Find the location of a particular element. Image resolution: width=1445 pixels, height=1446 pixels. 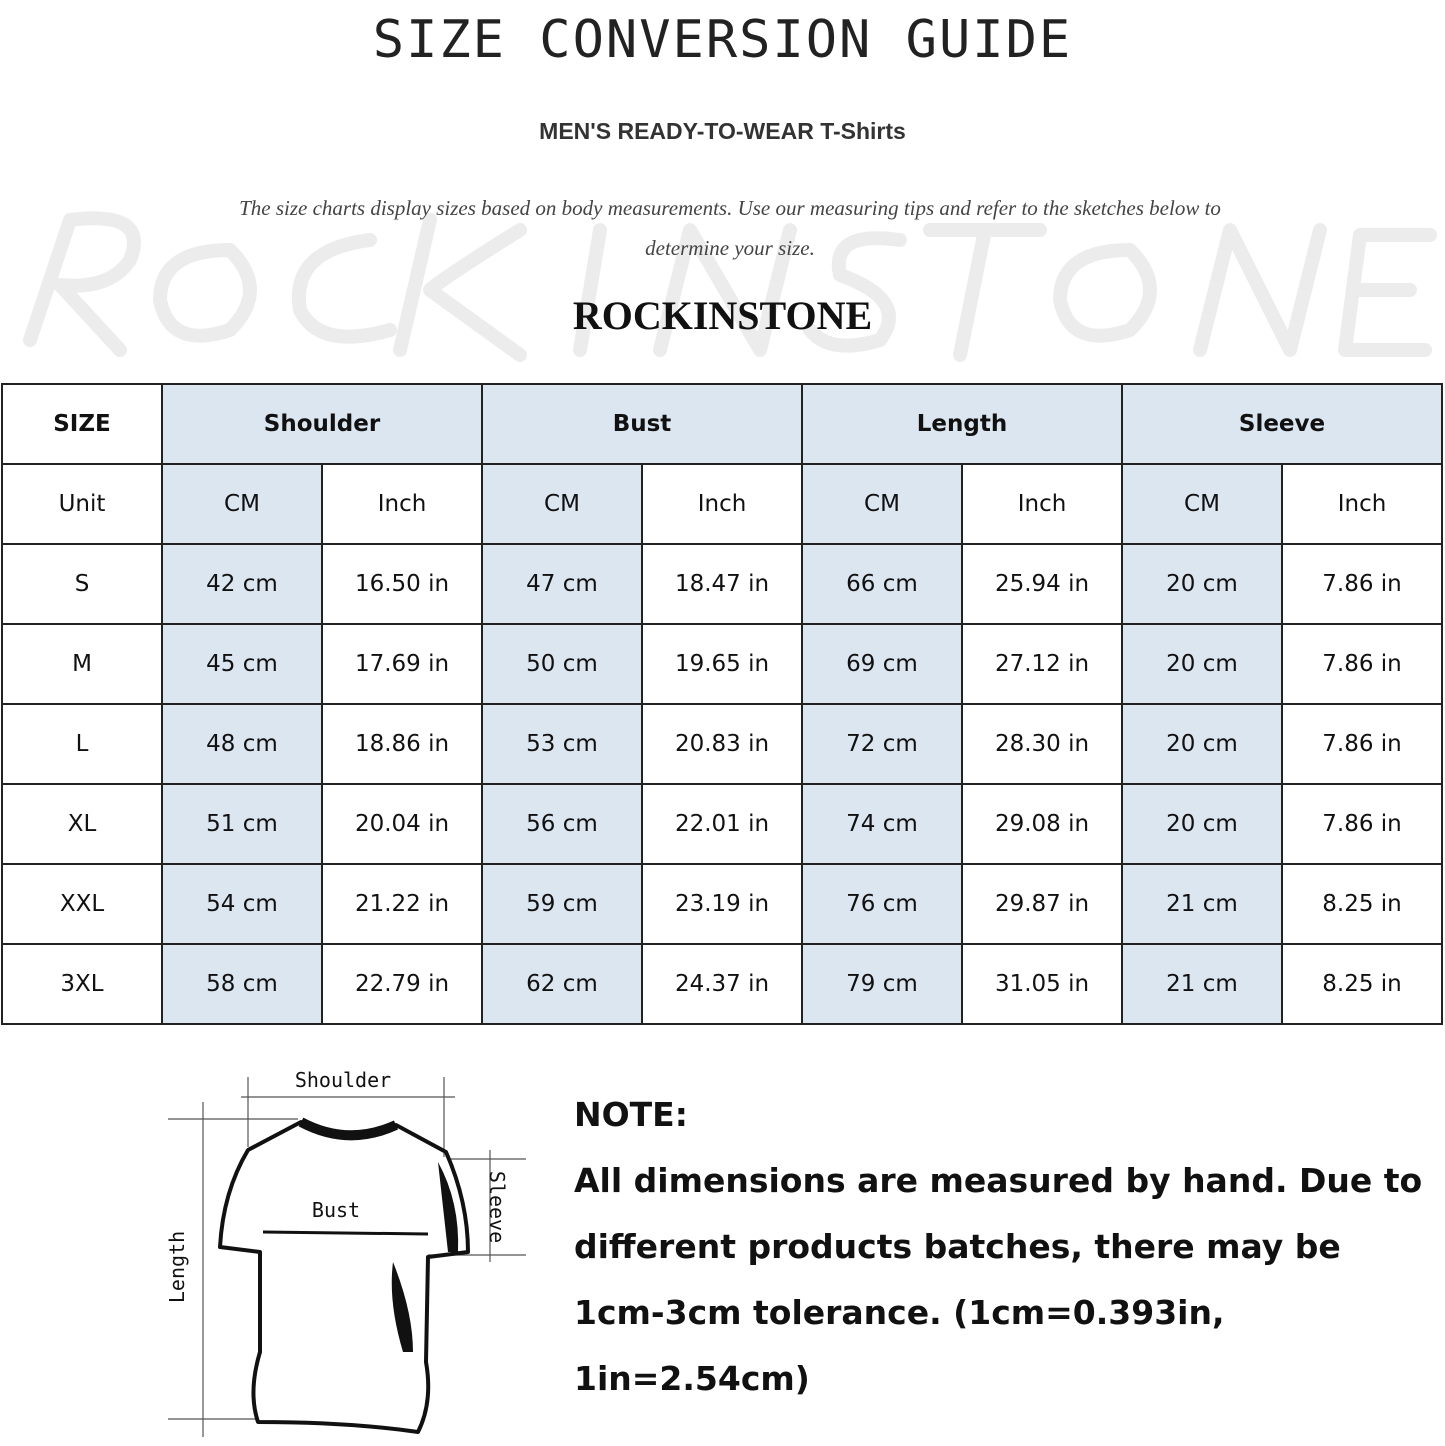

size-cell: L is located at coordinates (82, 744).